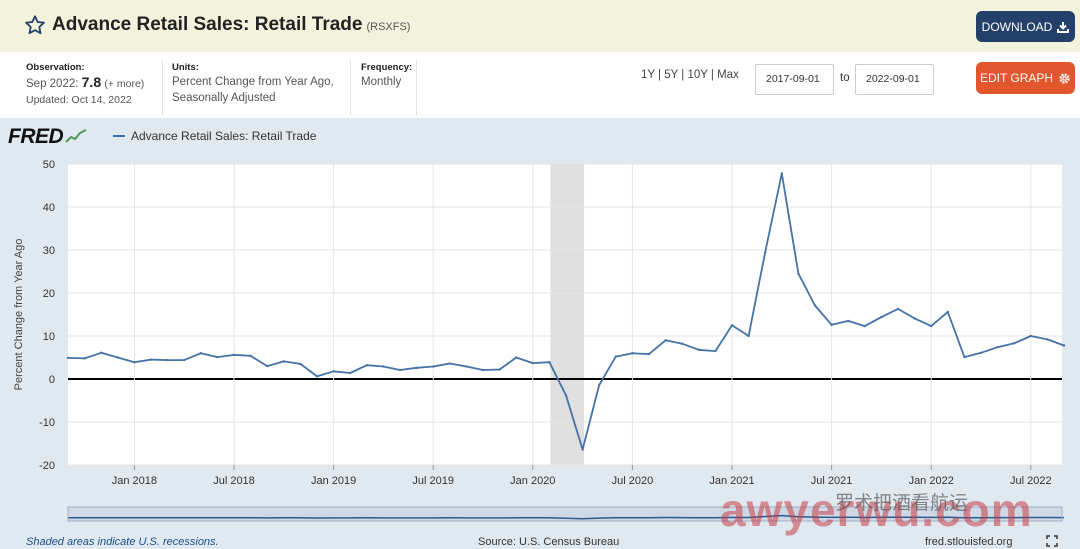 Image resolution: width=1080 pixels, height=549 pixels. I want to click on y-tick-label: 10, so click(49, 337).